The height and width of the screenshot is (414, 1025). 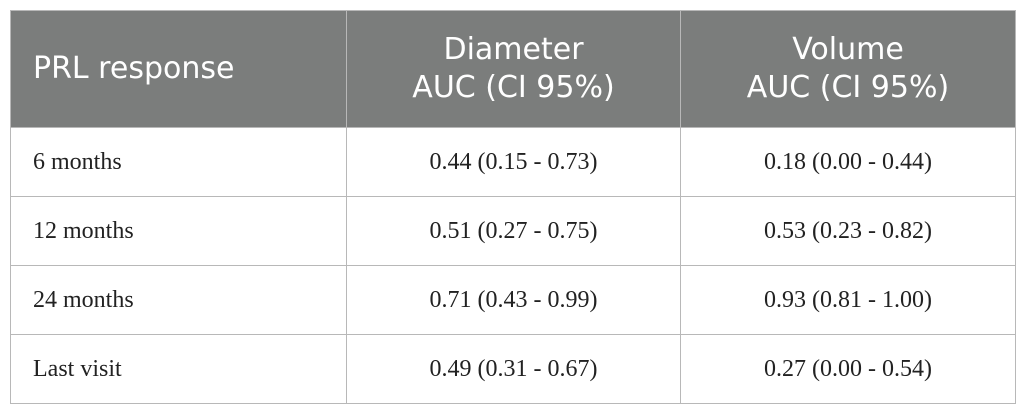 I want to click on header-cell: Volume AUC (CI 95%), so click(x=848, y=69).